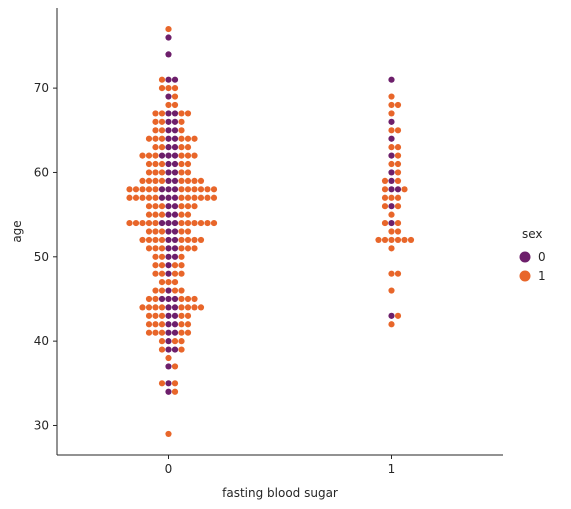 This screenshot has width=571, height=509. What do you see at coordinates (542, 257) in the screenshot?
I see `legend-label: 0` at bounding box center [542, 257].